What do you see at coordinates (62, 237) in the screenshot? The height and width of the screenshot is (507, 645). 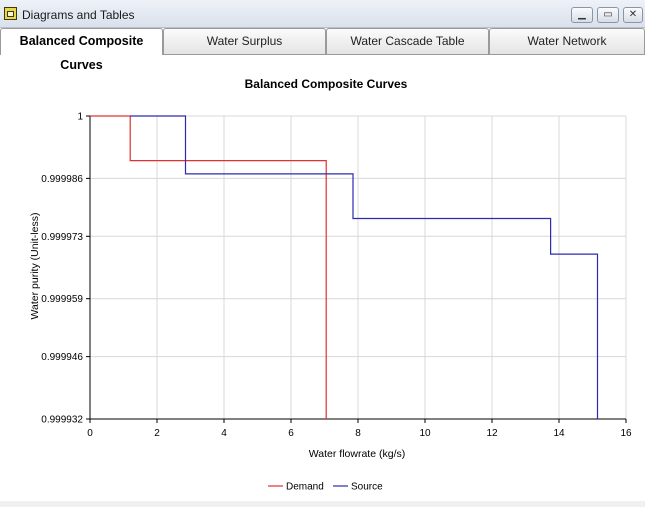 I see `y-tick-label: 0.999973` at bounding box center [62, 237].